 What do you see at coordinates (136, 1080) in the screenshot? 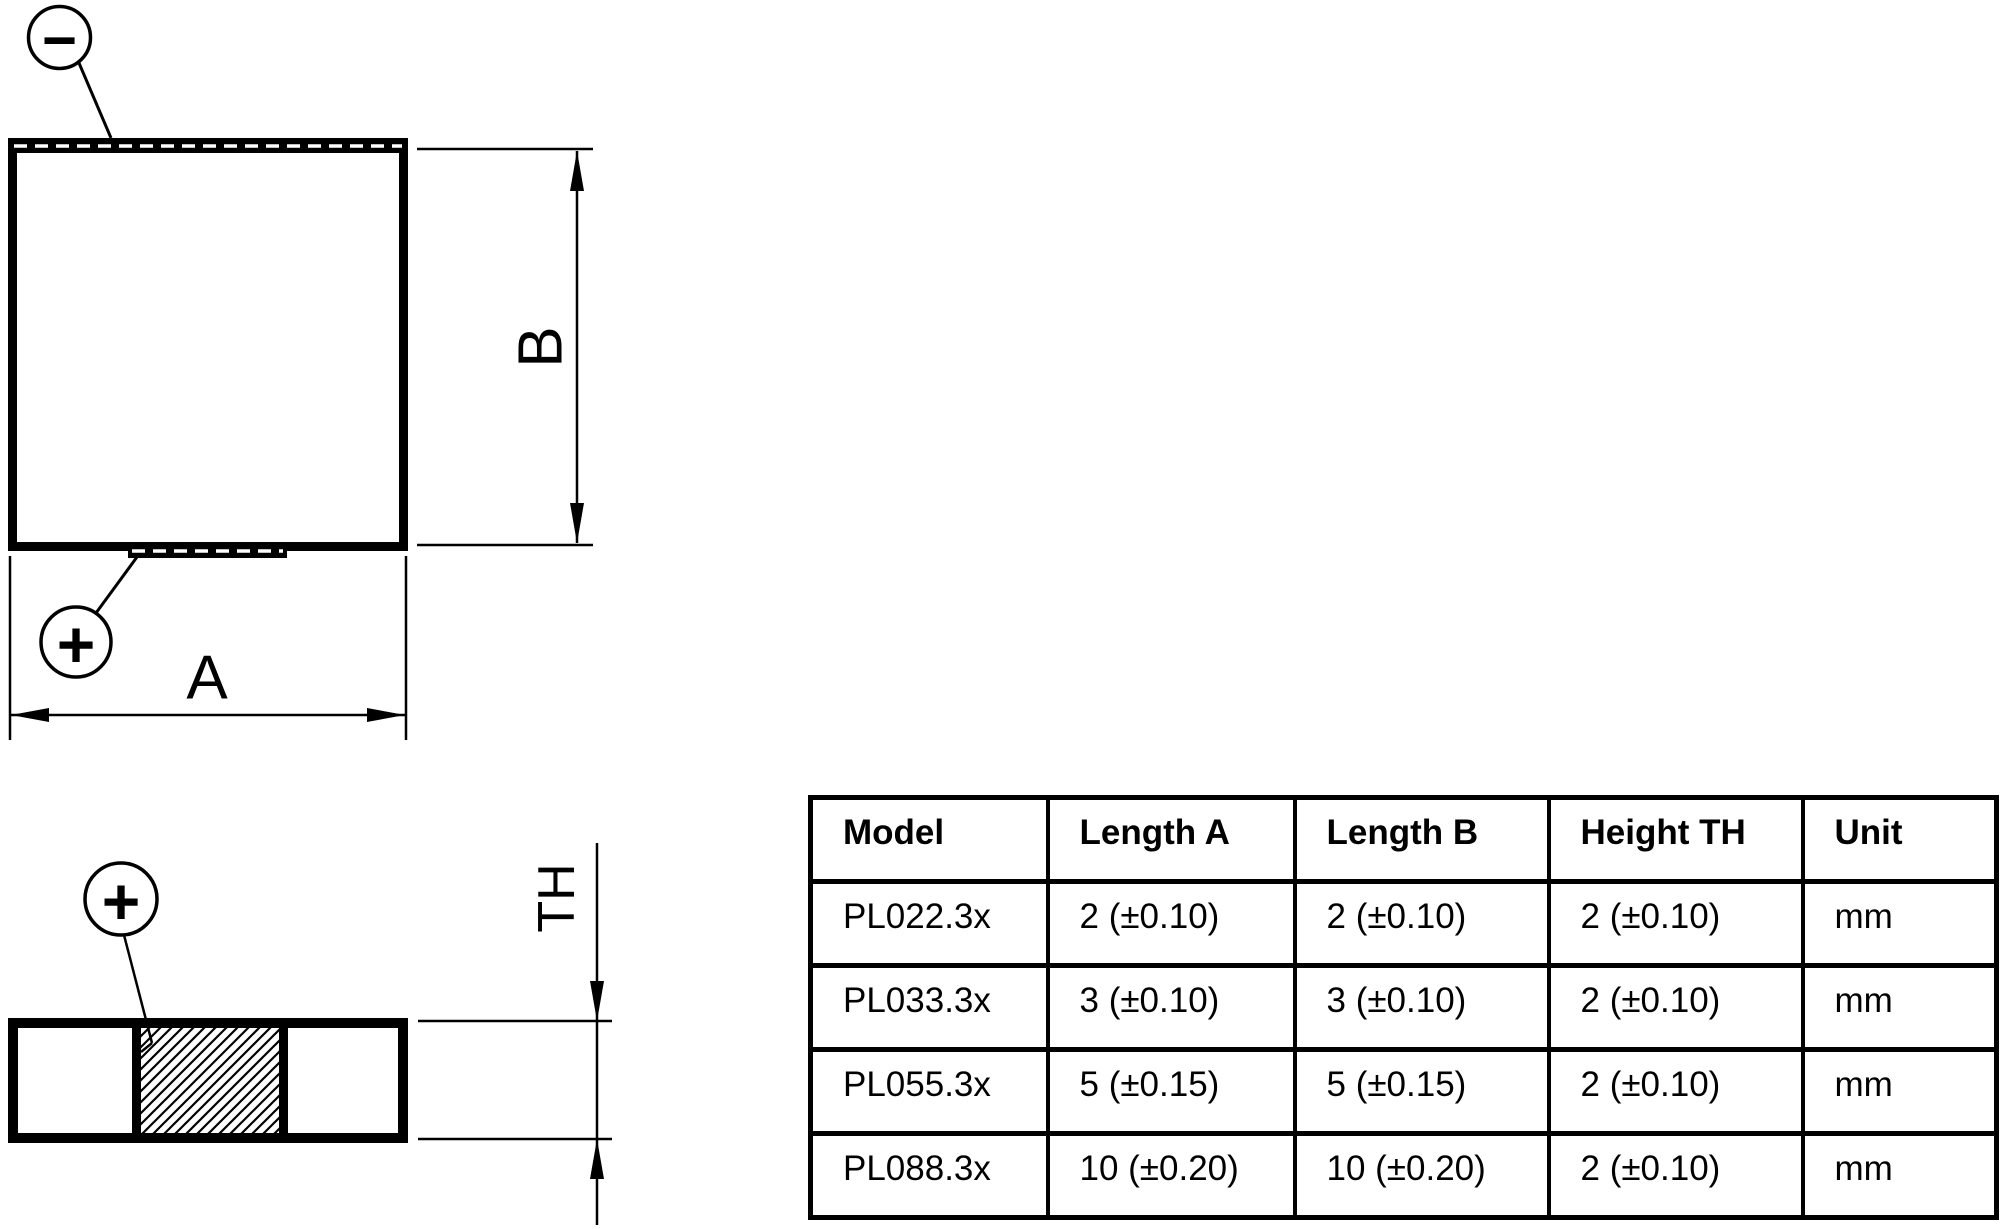
I see `hatch-left-edge` at bounding box center [136, 1080].